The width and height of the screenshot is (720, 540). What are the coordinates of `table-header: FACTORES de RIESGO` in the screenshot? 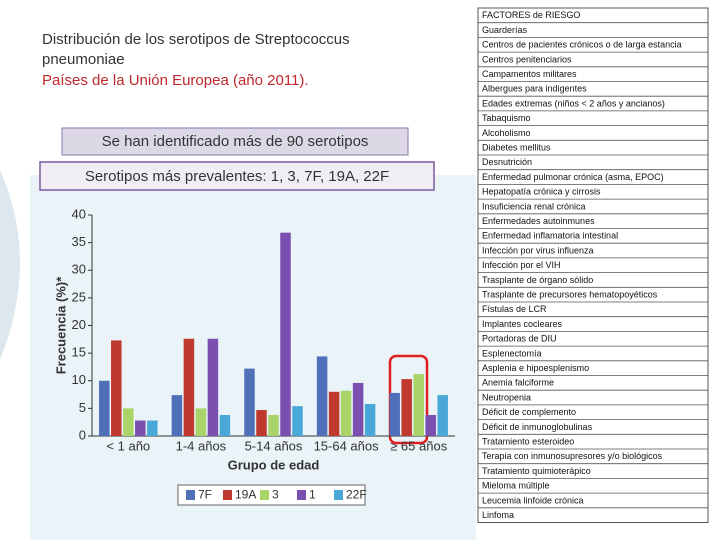 It's located at (531, 15).